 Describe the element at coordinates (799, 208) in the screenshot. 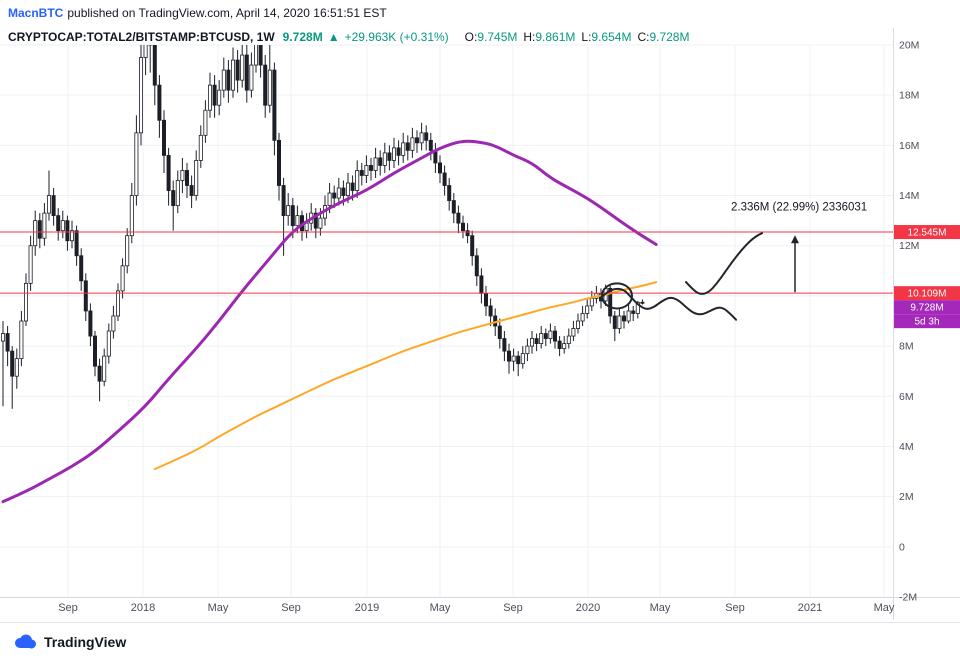

I see `measure-annotation-text: 2.336M (22.99%) 2336031` at that location.